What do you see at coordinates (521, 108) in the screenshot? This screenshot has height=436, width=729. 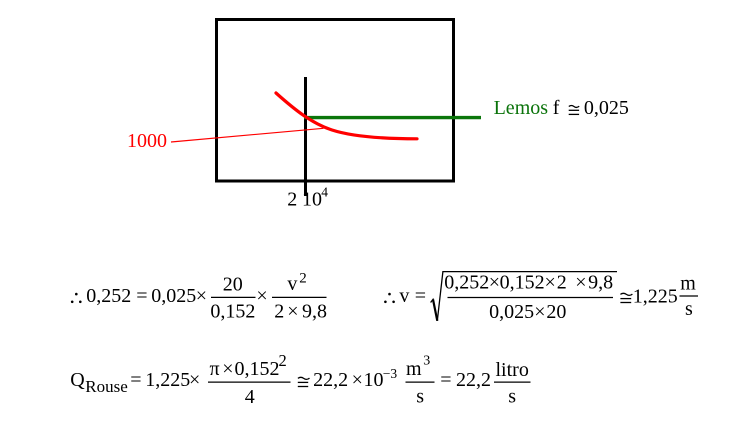 I see `svg-text: Lemos` at bounding box center [521, 108].